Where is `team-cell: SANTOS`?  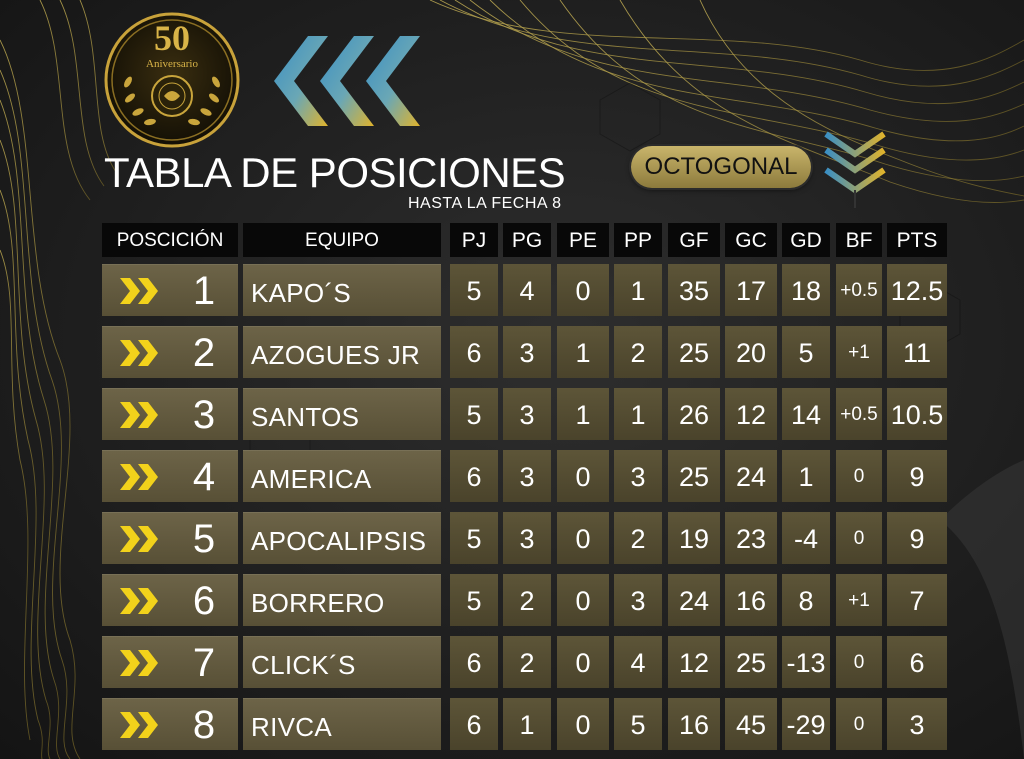 team-cell: SANTOS is located at coordinates (342, 414).